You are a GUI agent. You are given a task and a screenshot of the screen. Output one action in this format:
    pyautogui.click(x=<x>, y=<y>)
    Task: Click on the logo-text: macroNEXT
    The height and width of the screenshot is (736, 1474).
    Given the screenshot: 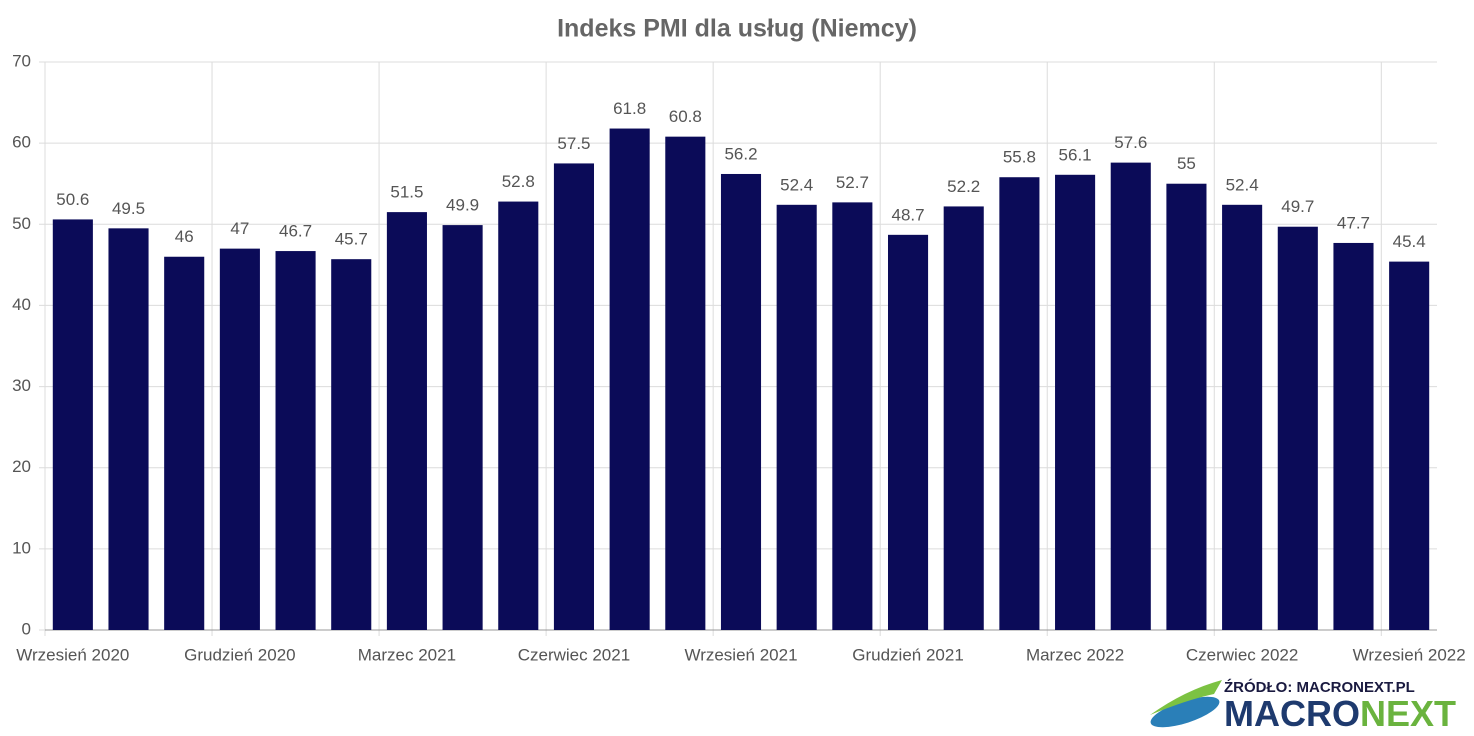 What is the action you would take?
    pyautogui.click(x=1340, y=713)
    